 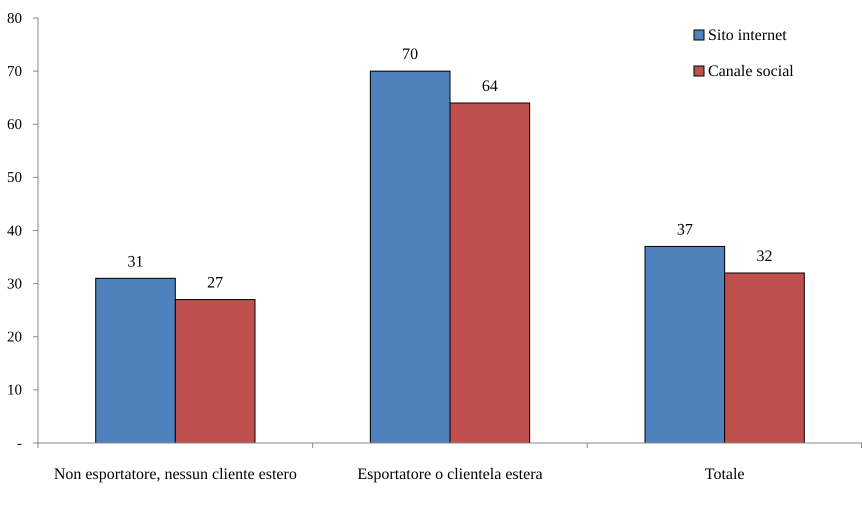 What do you see at coordinates (684, 229) in the screenshot?
I see `data-label: 37` at bounding box center [684, 229].